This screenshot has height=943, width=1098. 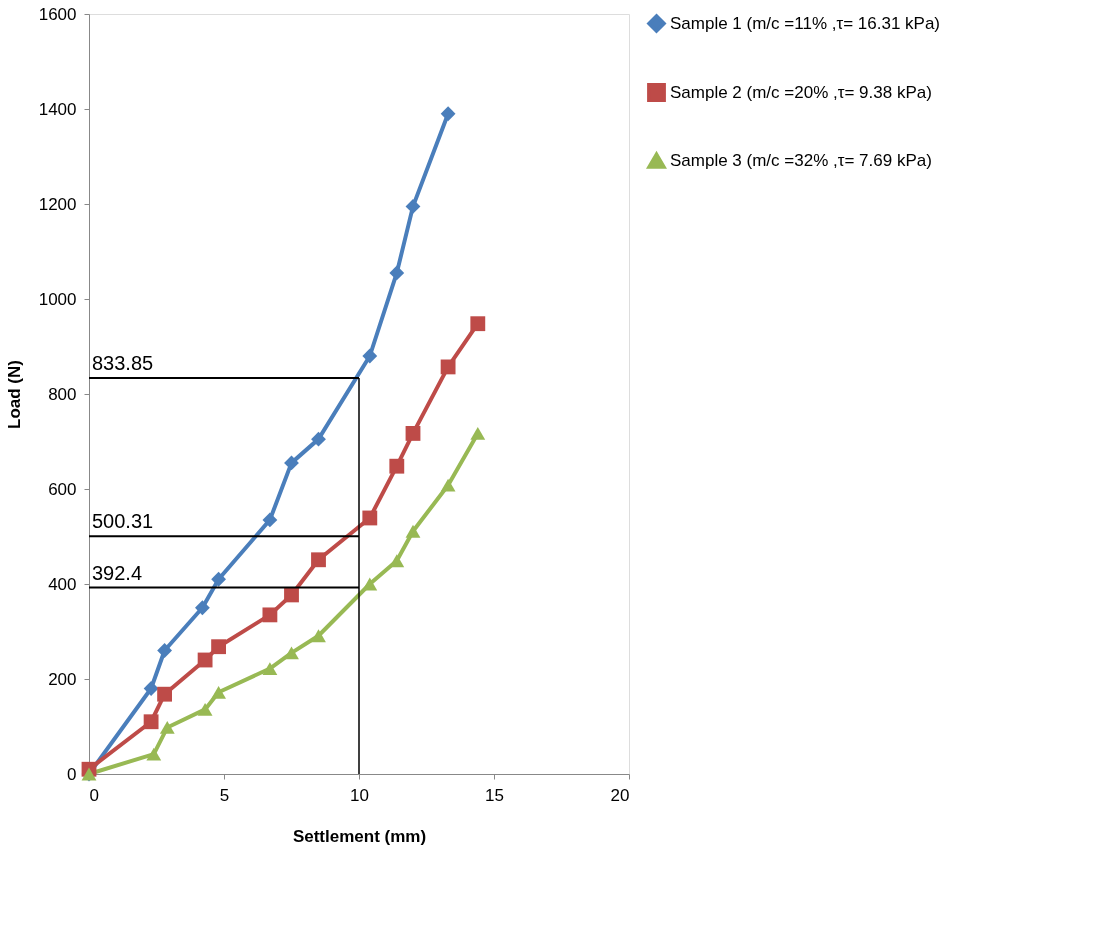 I want to click on x-tick-label: 20, so click(x=620, y=795).